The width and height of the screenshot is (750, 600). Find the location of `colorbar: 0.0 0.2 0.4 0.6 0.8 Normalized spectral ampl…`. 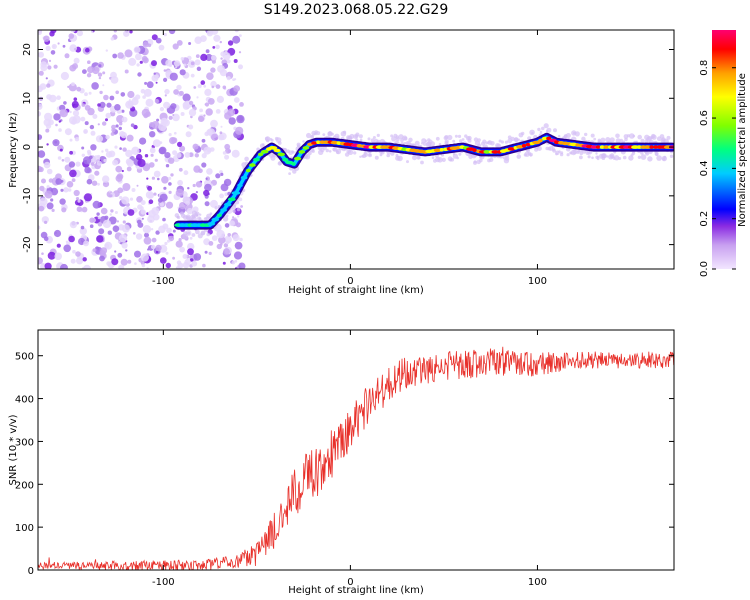

colorbar: 0.0 0.2 0.4 0.6 0.8 Normalized spectral ampl… is located at coordinates (723, 153).